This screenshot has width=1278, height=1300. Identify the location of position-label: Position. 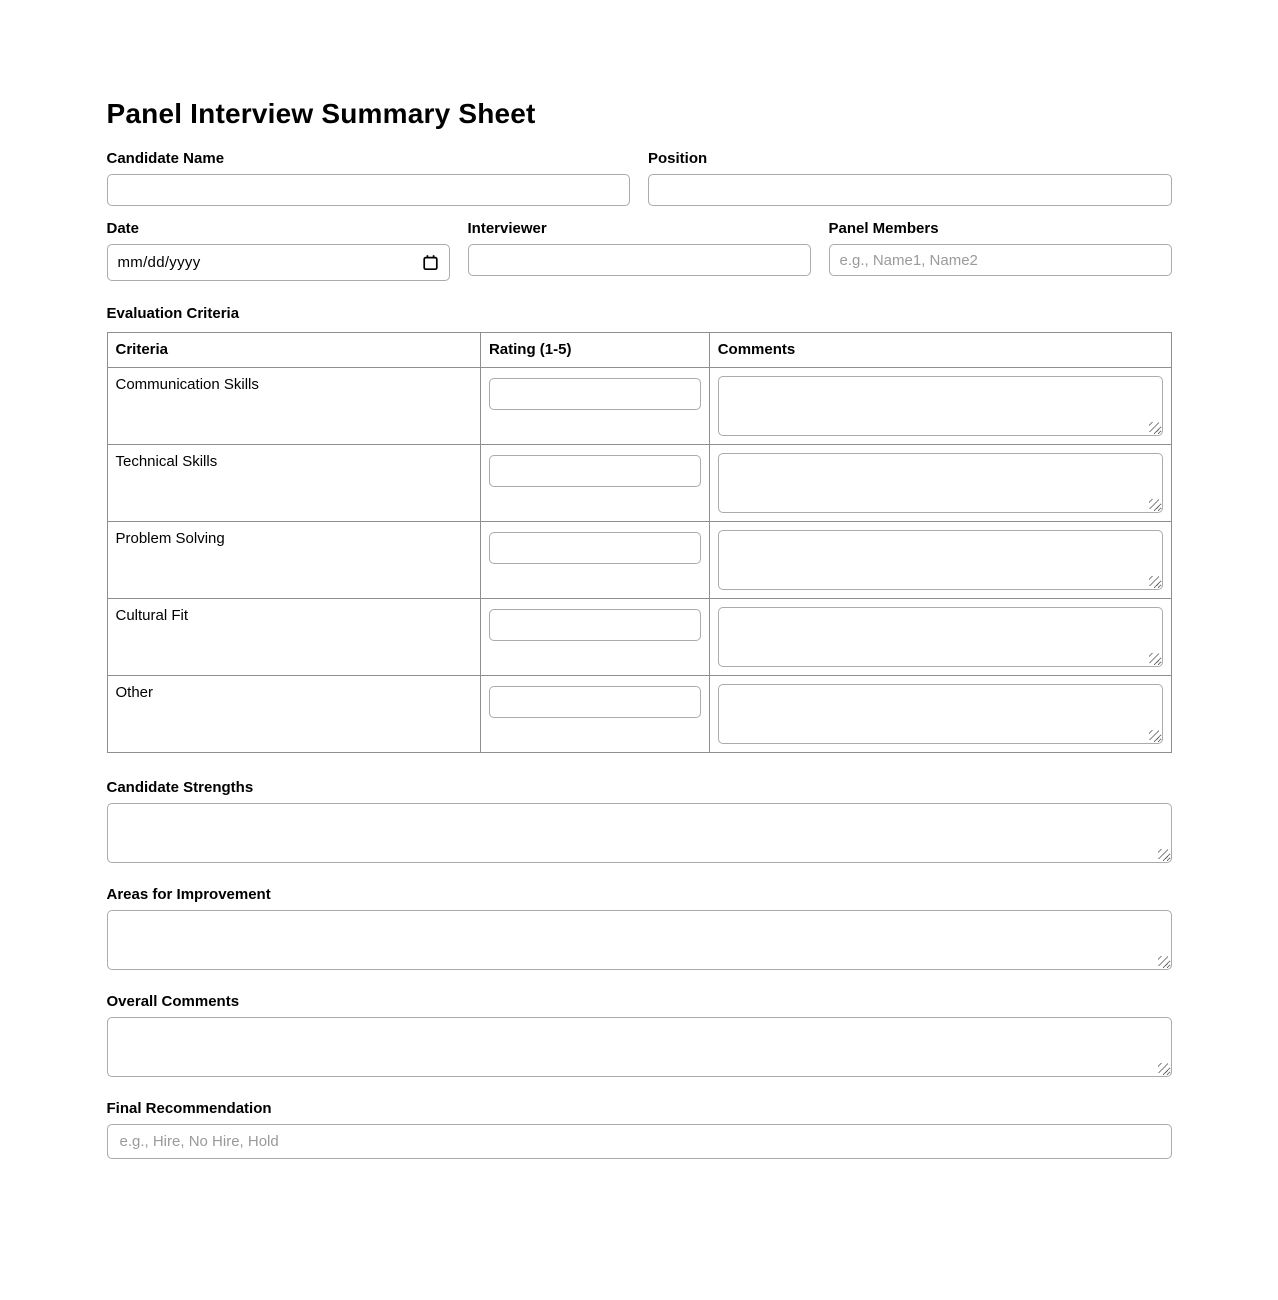
(678, 158).